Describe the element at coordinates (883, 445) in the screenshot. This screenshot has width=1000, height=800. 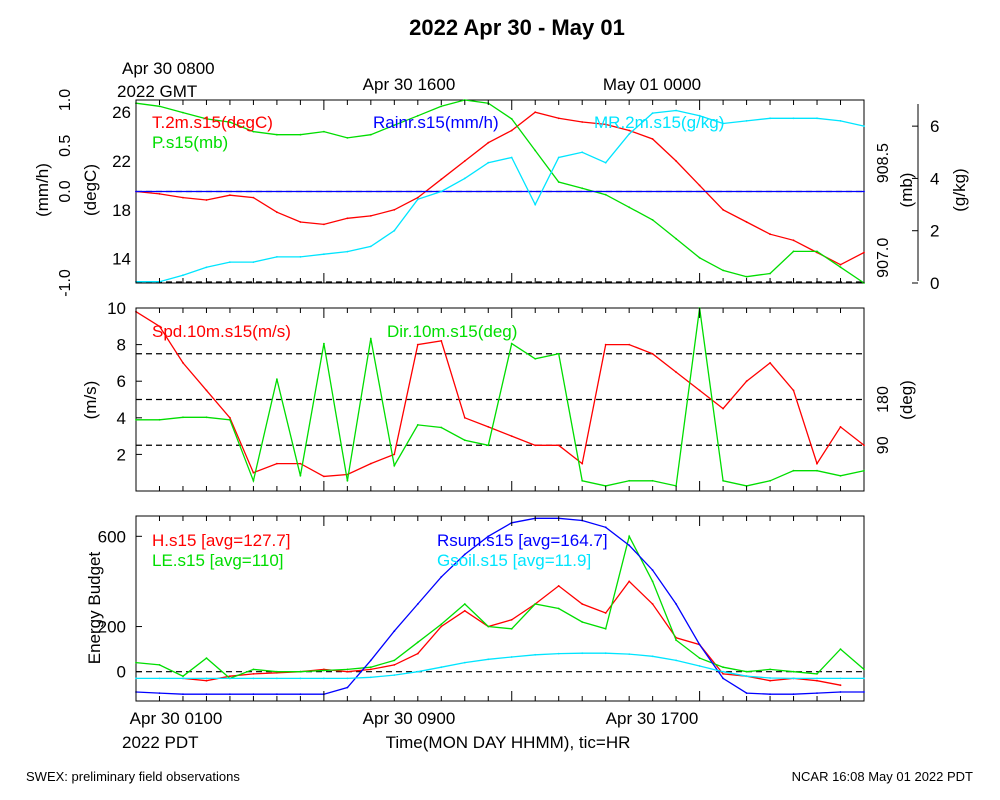
I see `middle-right-tick-0: 90` at that location.